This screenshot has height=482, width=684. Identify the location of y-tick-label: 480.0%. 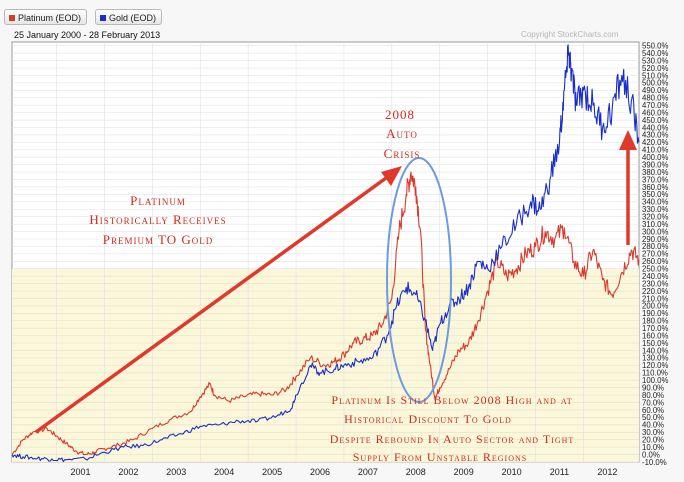
(655, 98).